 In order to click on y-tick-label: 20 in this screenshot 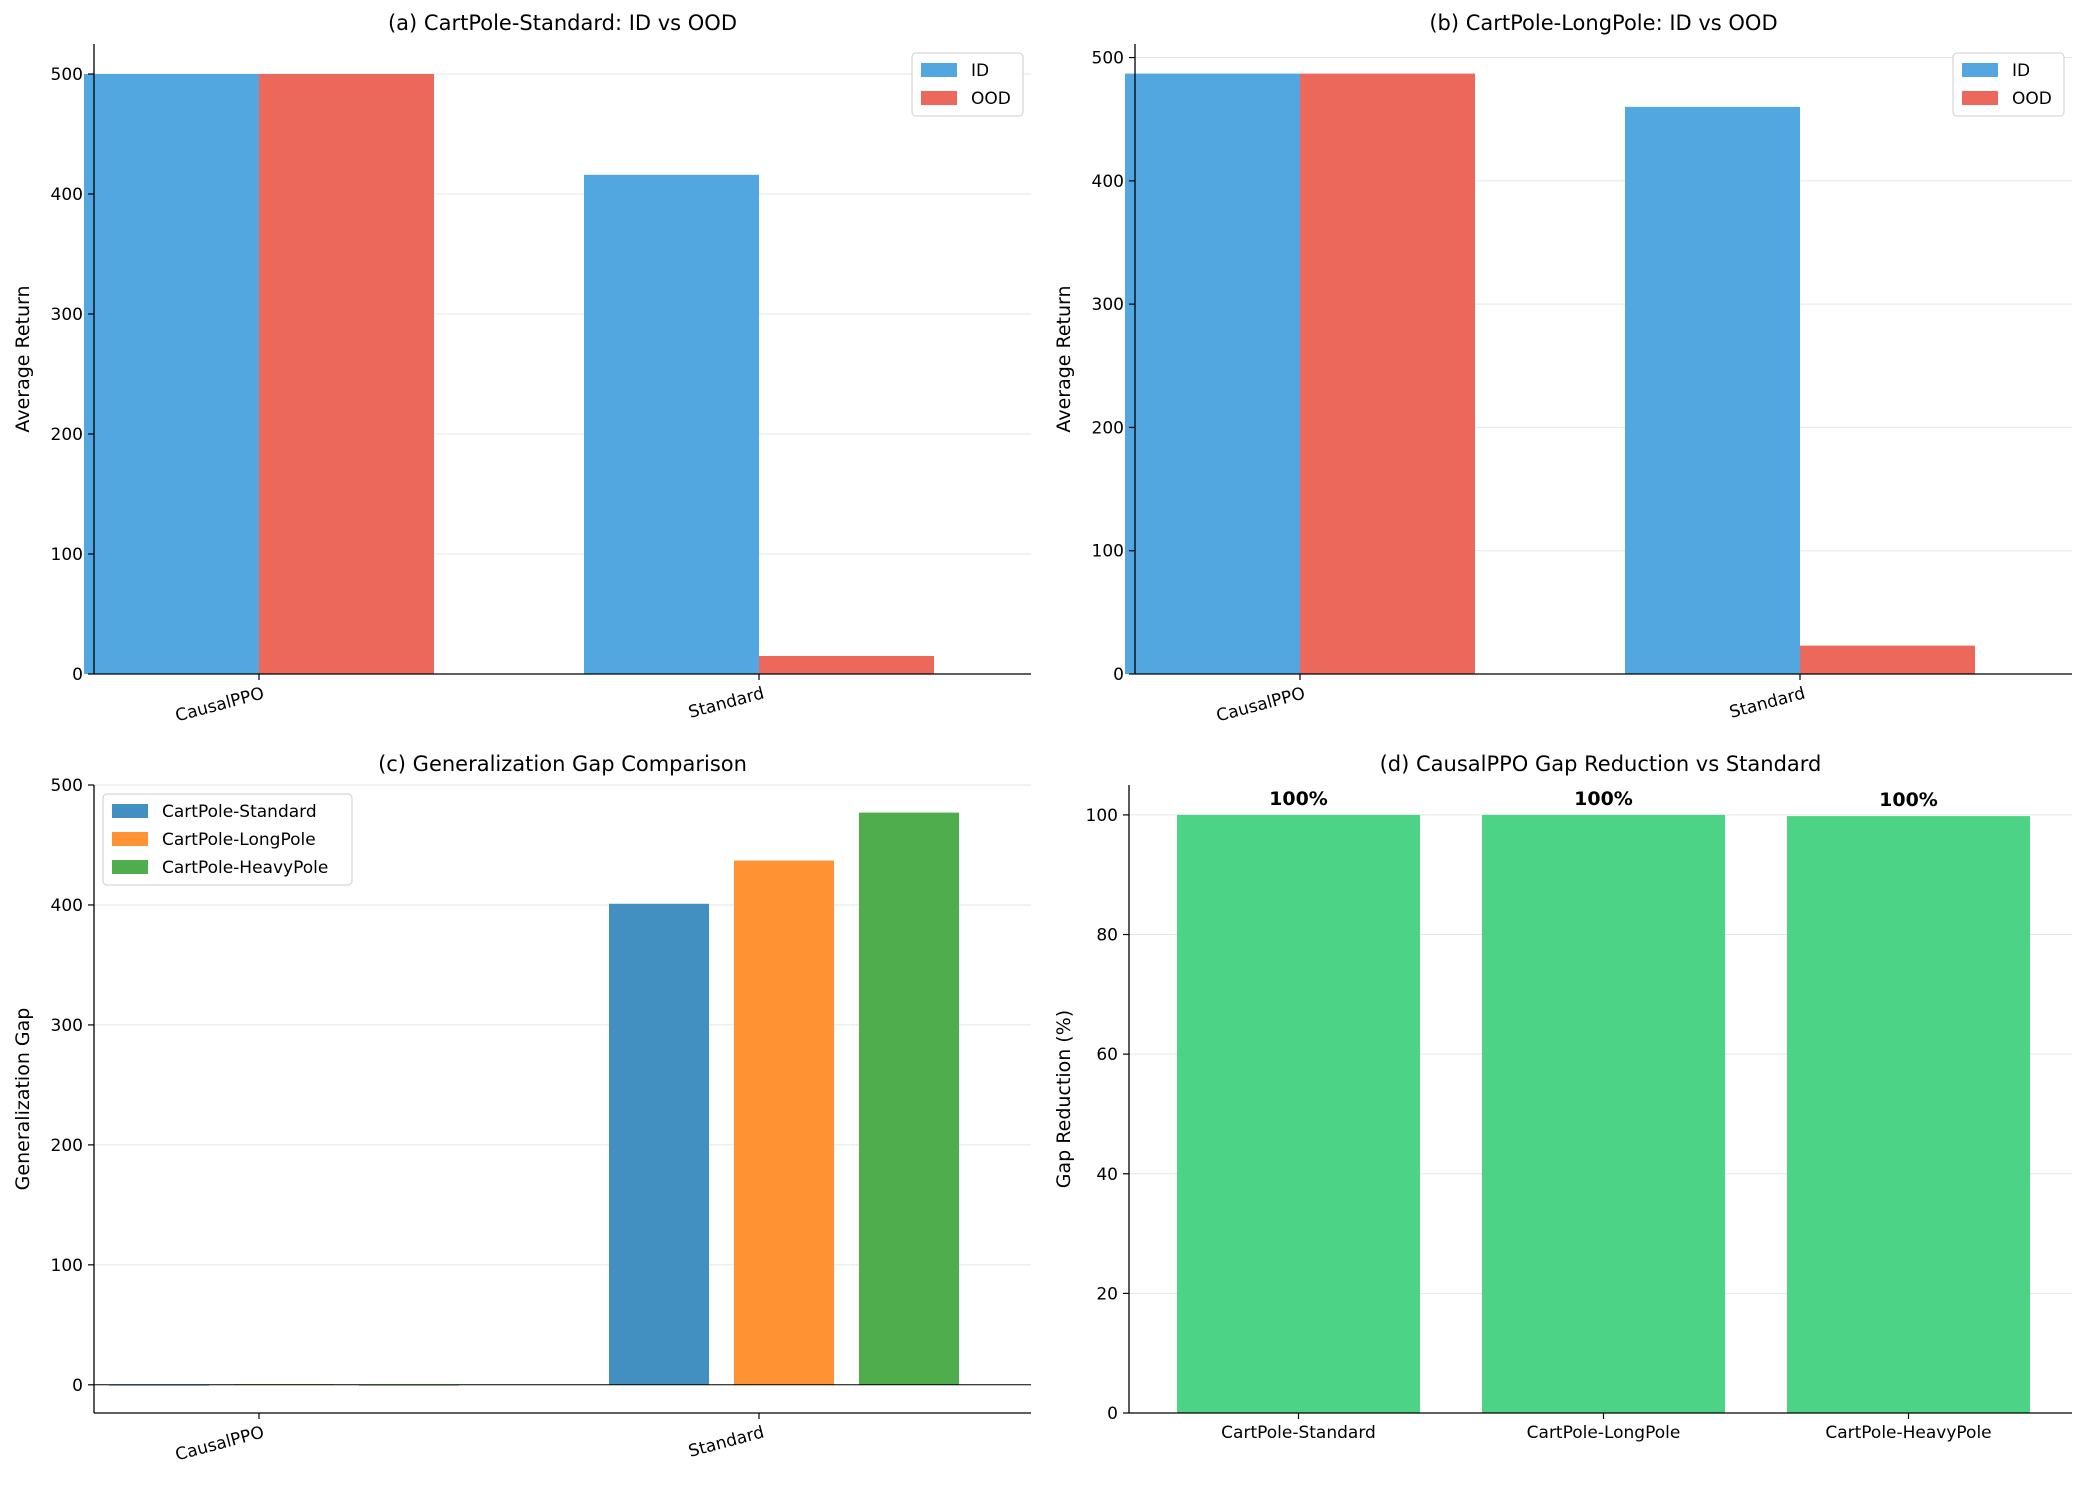, I will do `click(1107, 1294)`.